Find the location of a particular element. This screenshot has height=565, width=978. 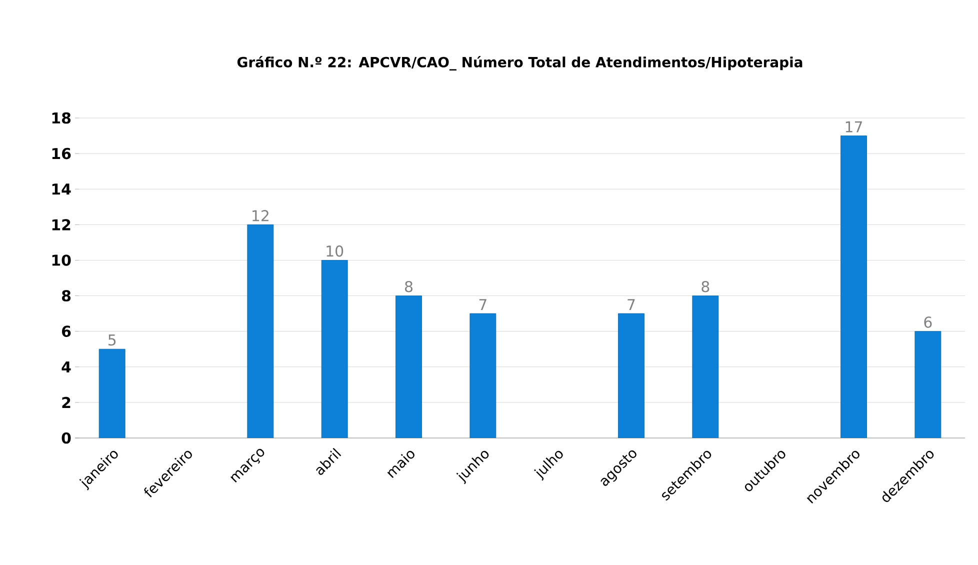

y-tick-label: 10 is located at coordinates (61, 260).